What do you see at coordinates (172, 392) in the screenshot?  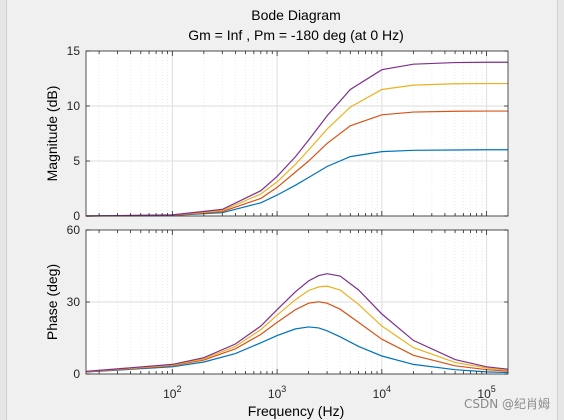 I see `x-tick-label: 10²` at bounding box center [172, 392].